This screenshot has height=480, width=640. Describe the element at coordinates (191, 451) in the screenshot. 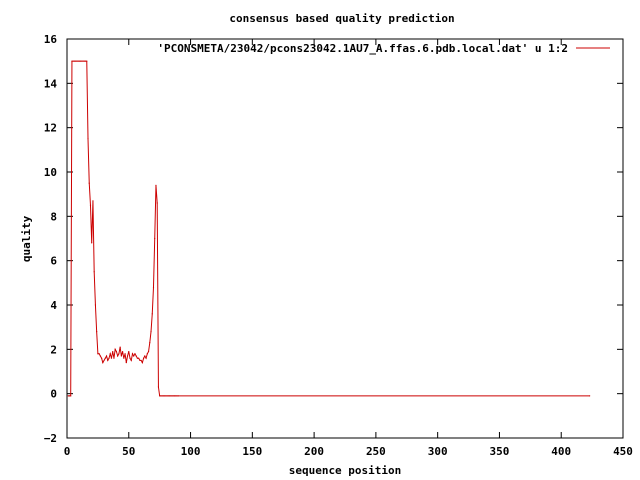

I see `x-tick-label: 100` at that location.